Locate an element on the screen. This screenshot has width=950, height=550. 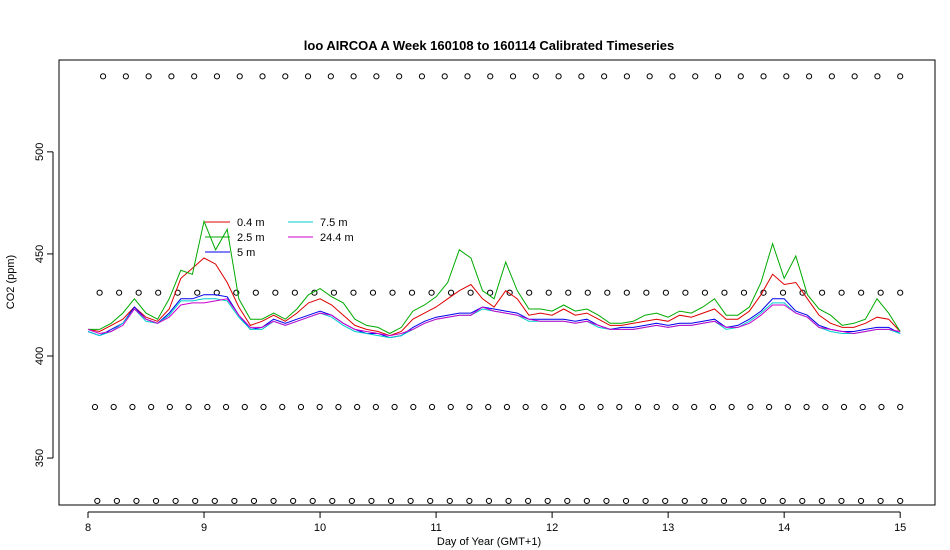
x-tick-label: 14 is located at coordinates (784, 528).